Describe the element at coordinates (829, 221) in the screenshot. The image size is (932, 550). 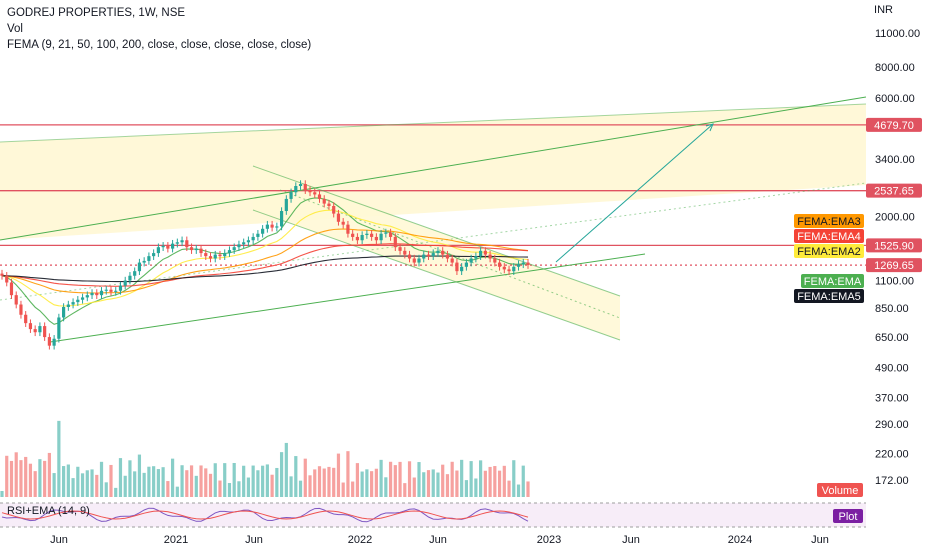
I see `overlay-tag-ema3-bg` at that location.